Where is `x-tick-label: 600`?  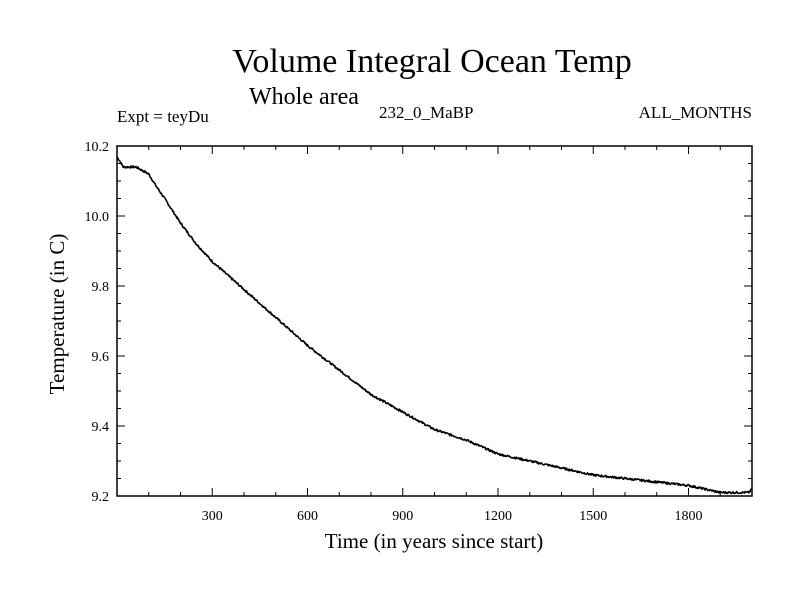 x-tick-label: 600 is located at coordinates (307, 516).